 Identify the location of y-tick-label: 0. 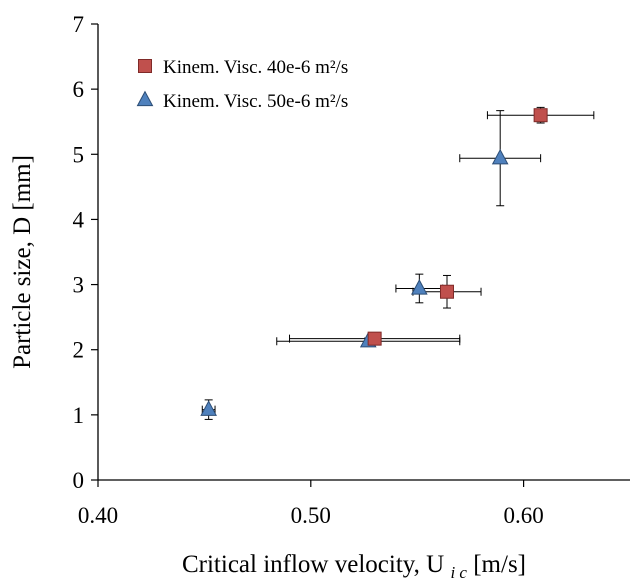
(79, 480).